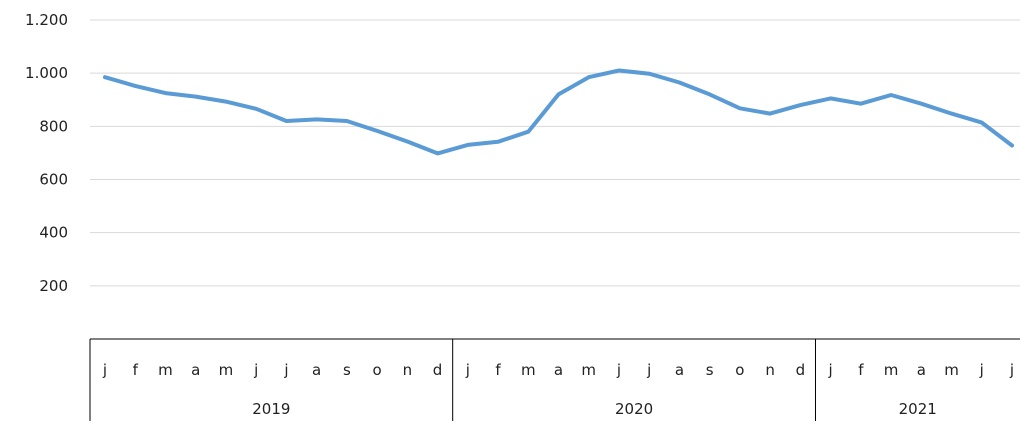 The height and width of the screenshot is (421, 1020). What do you see at coordinates (46, 73) in the screenshot?
I see `y-tick-label: 1.000` at bounding box center [46, 73].